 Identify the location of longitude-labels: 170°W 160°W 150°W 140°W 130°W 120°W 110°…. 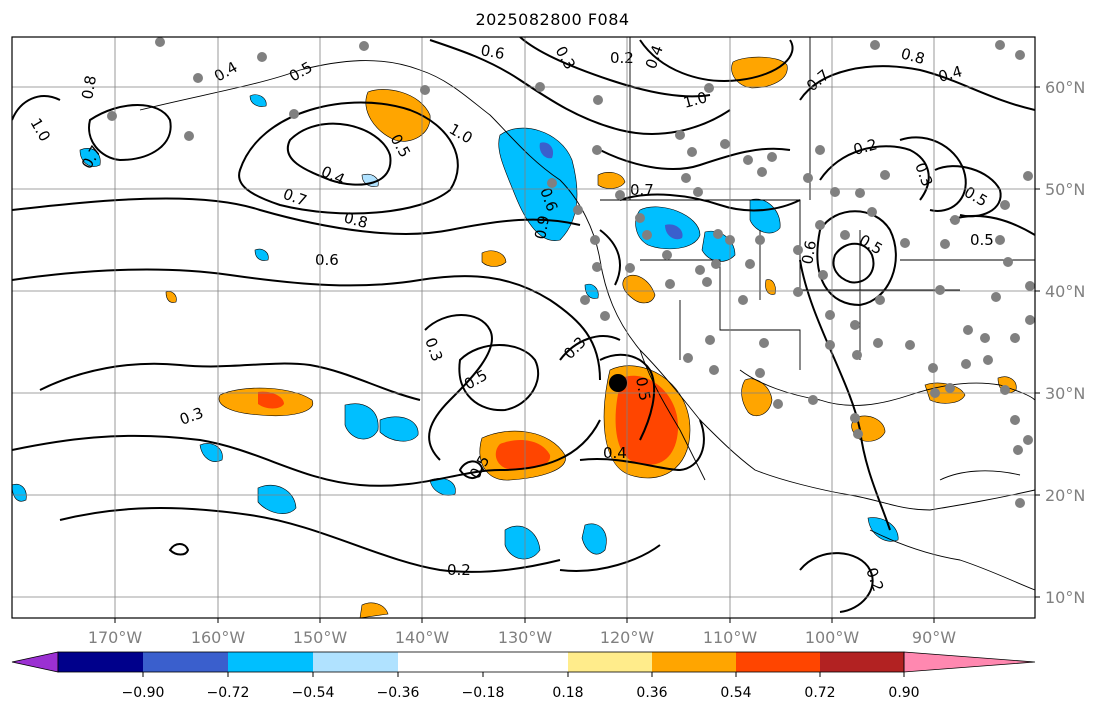
(522, 637).